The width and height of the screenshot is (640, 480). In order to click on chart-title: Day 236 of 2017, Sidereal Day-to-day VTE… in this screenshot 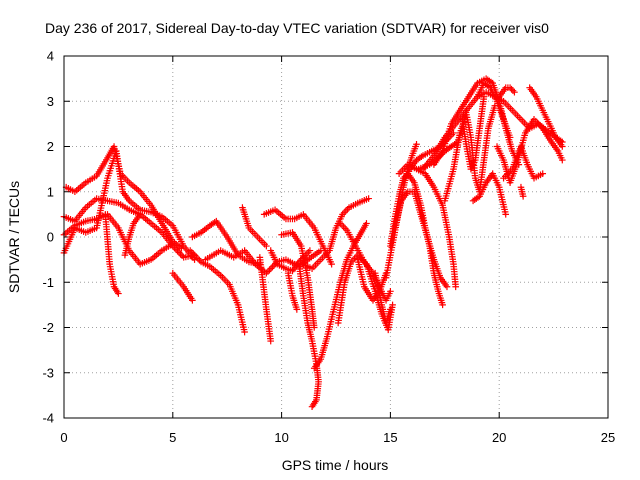, I will do `click(297, 28)`.